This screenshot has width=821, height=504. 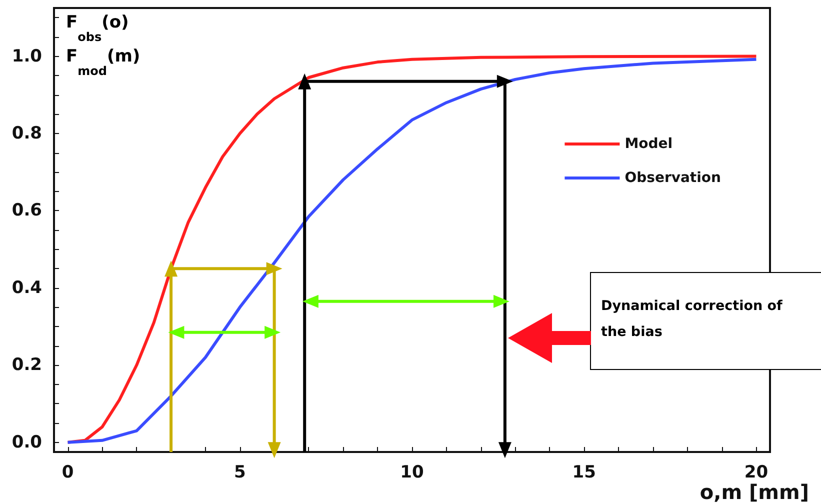 What do you see at coordinates (756, 472) in the screenshot?
I see `x-tick-label: 20` at bounding box center [756, 472].